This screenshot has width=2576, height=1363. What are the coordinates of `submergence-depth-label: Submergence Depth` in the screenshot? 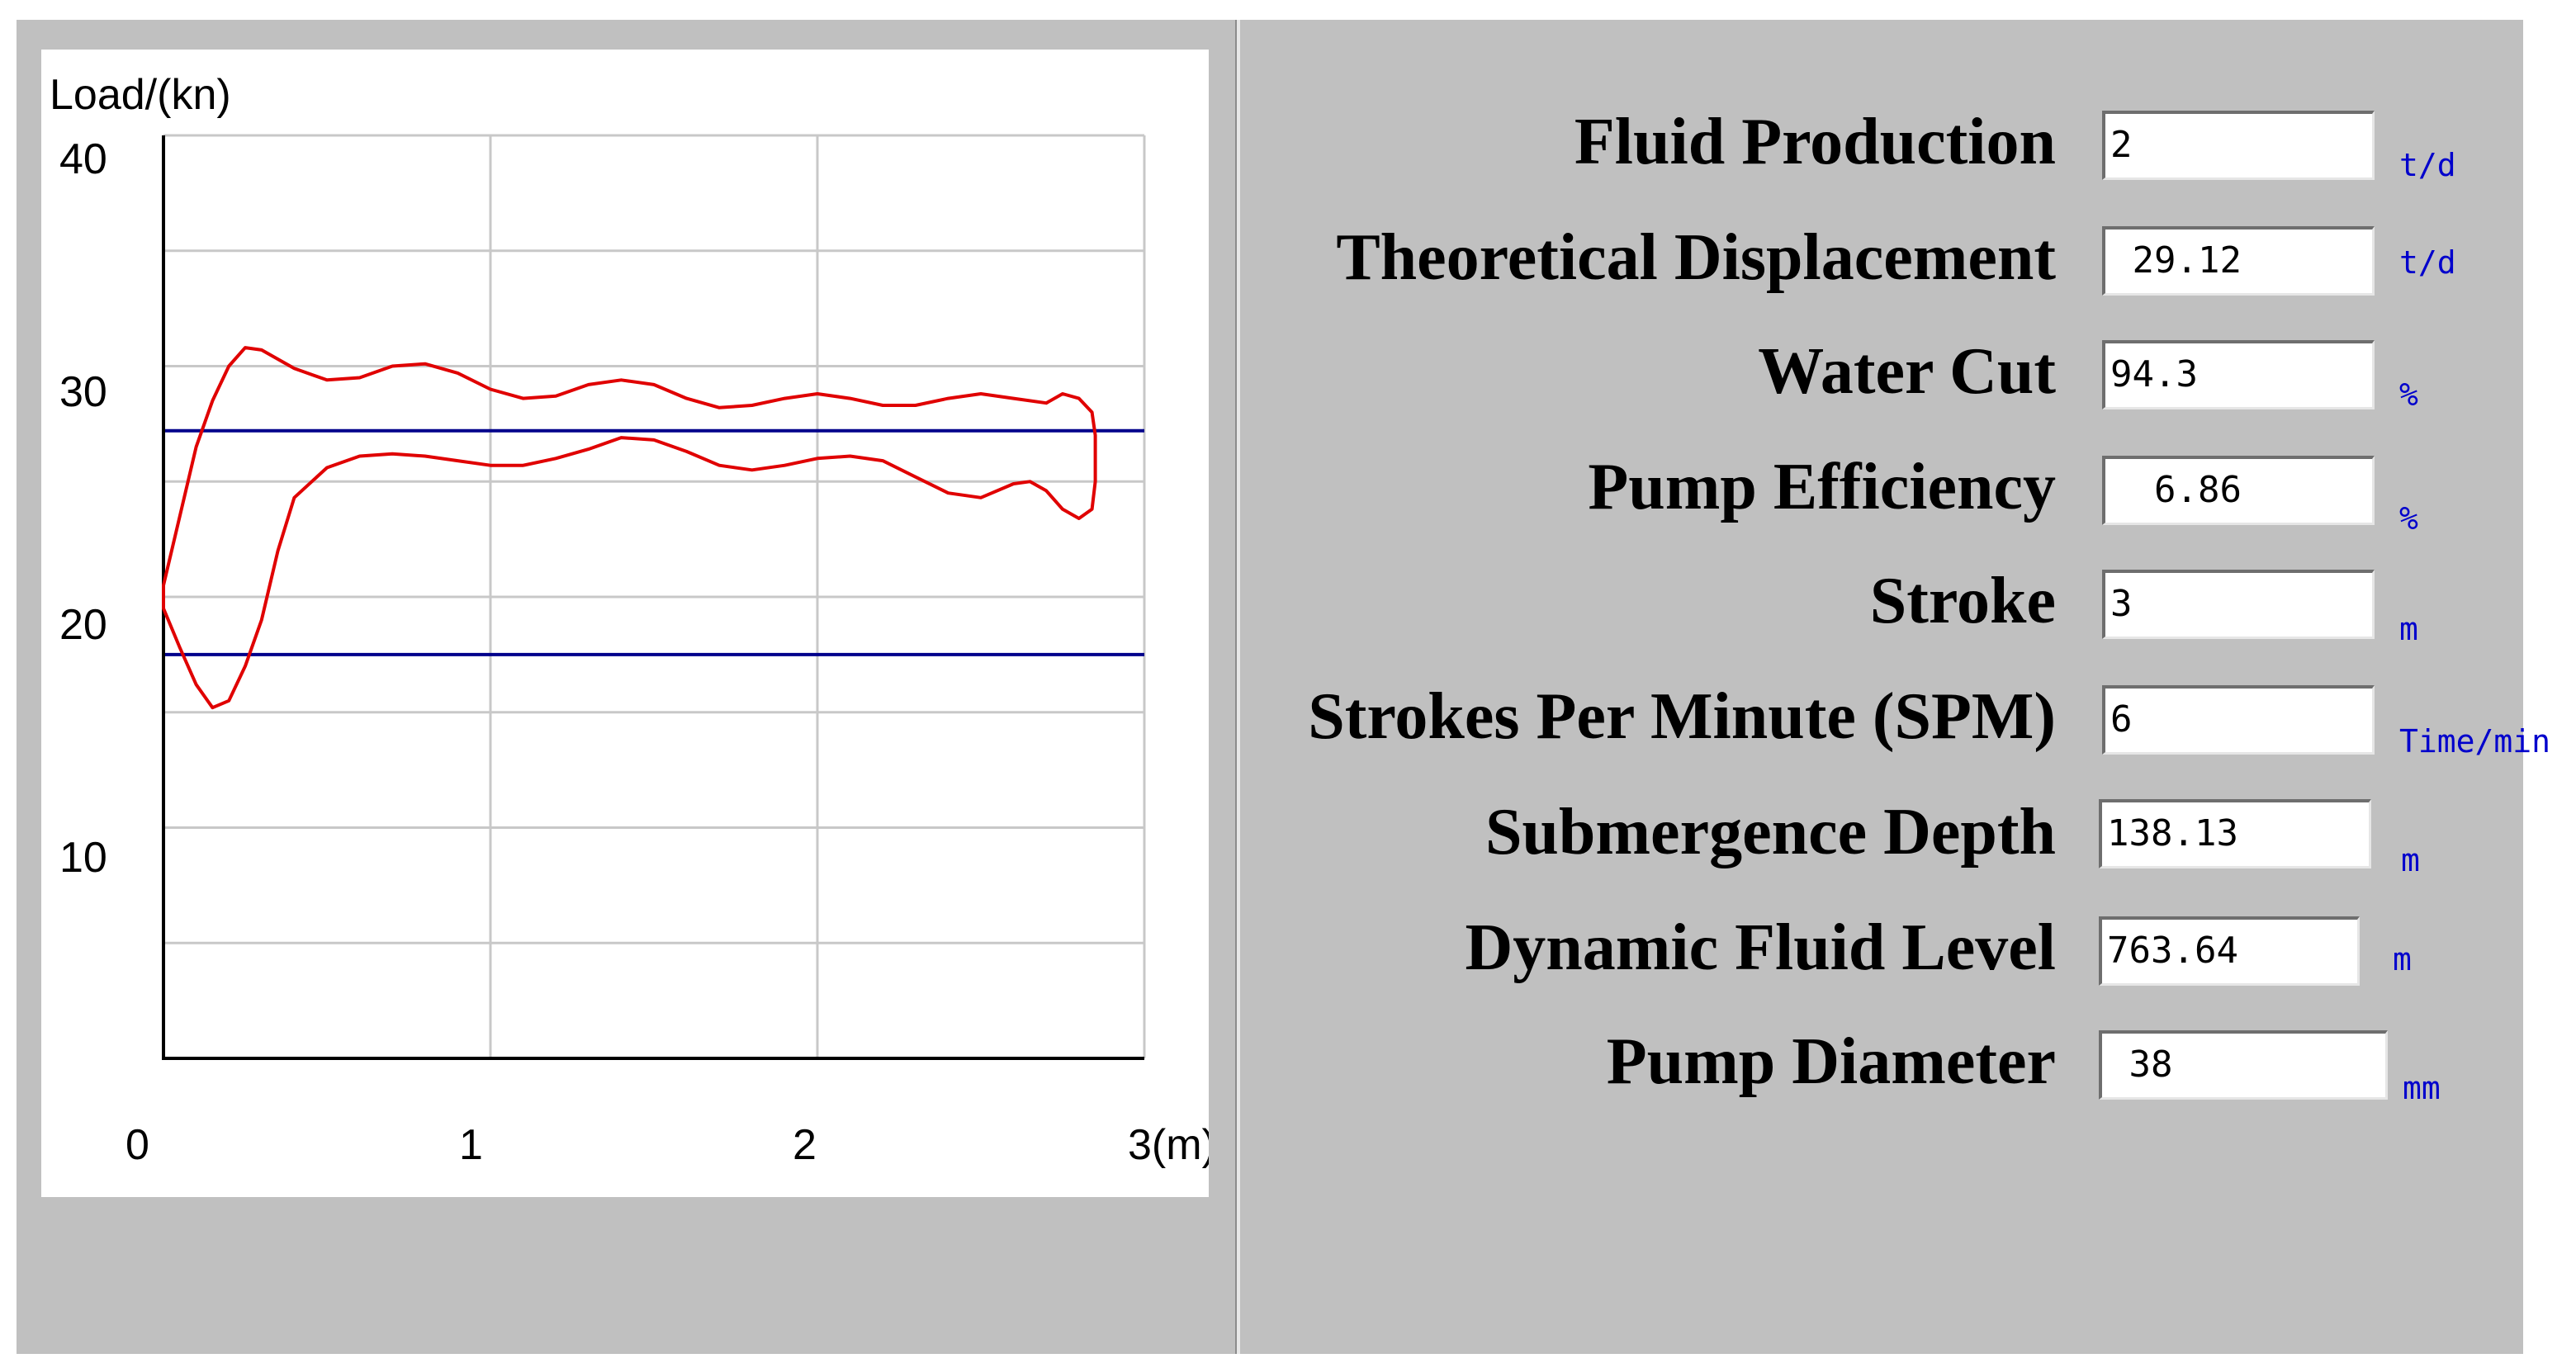 It's located at (1770, 832).